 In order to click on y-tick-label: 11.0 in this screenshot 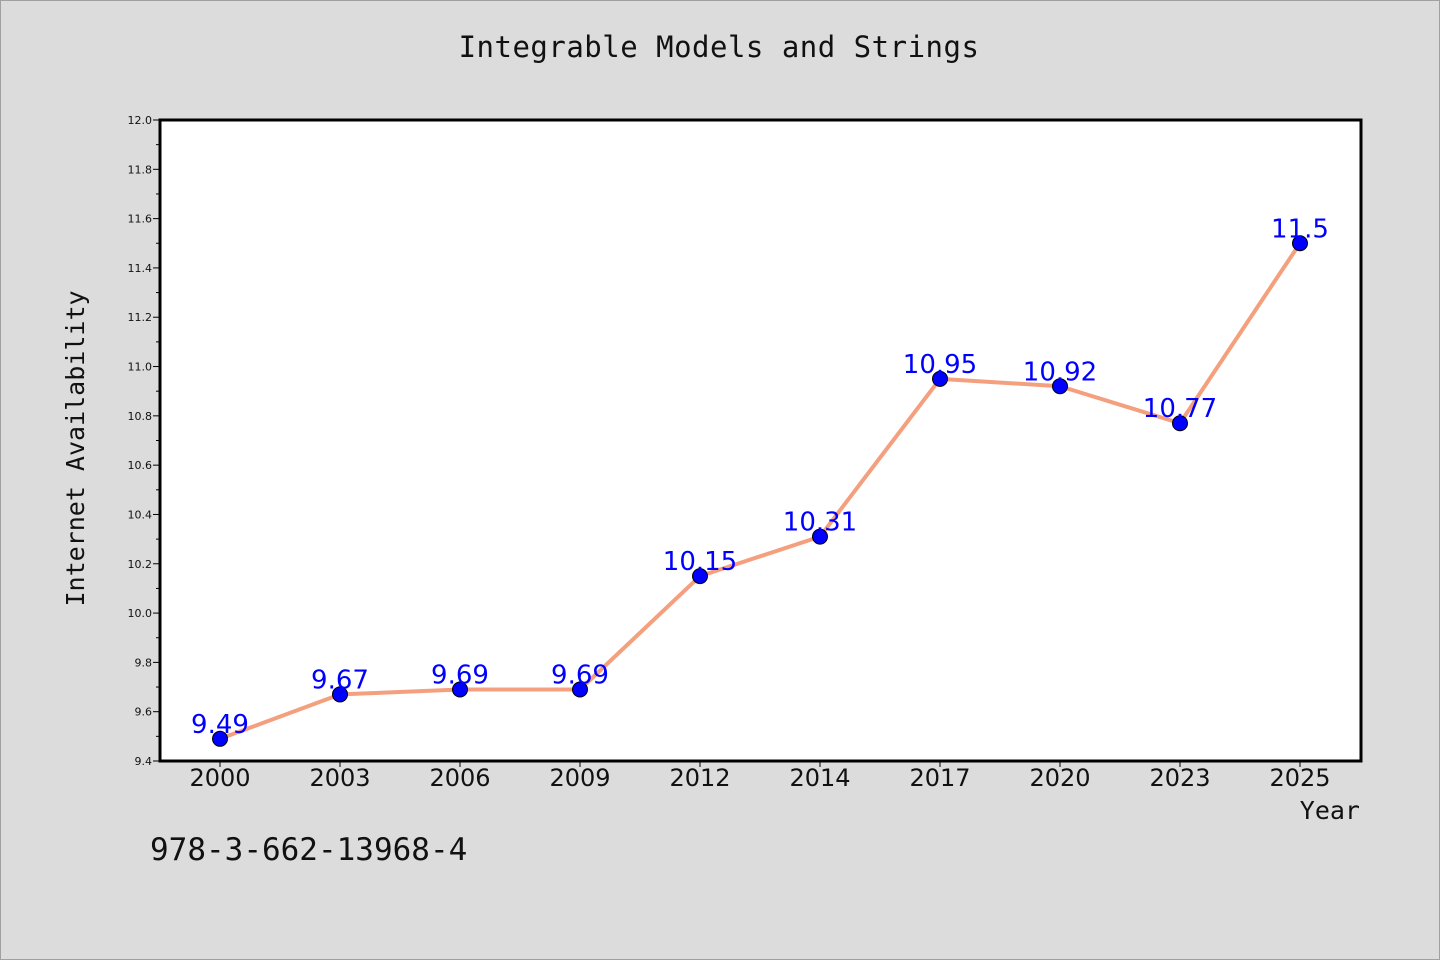, I will do `click(140, 367)`.